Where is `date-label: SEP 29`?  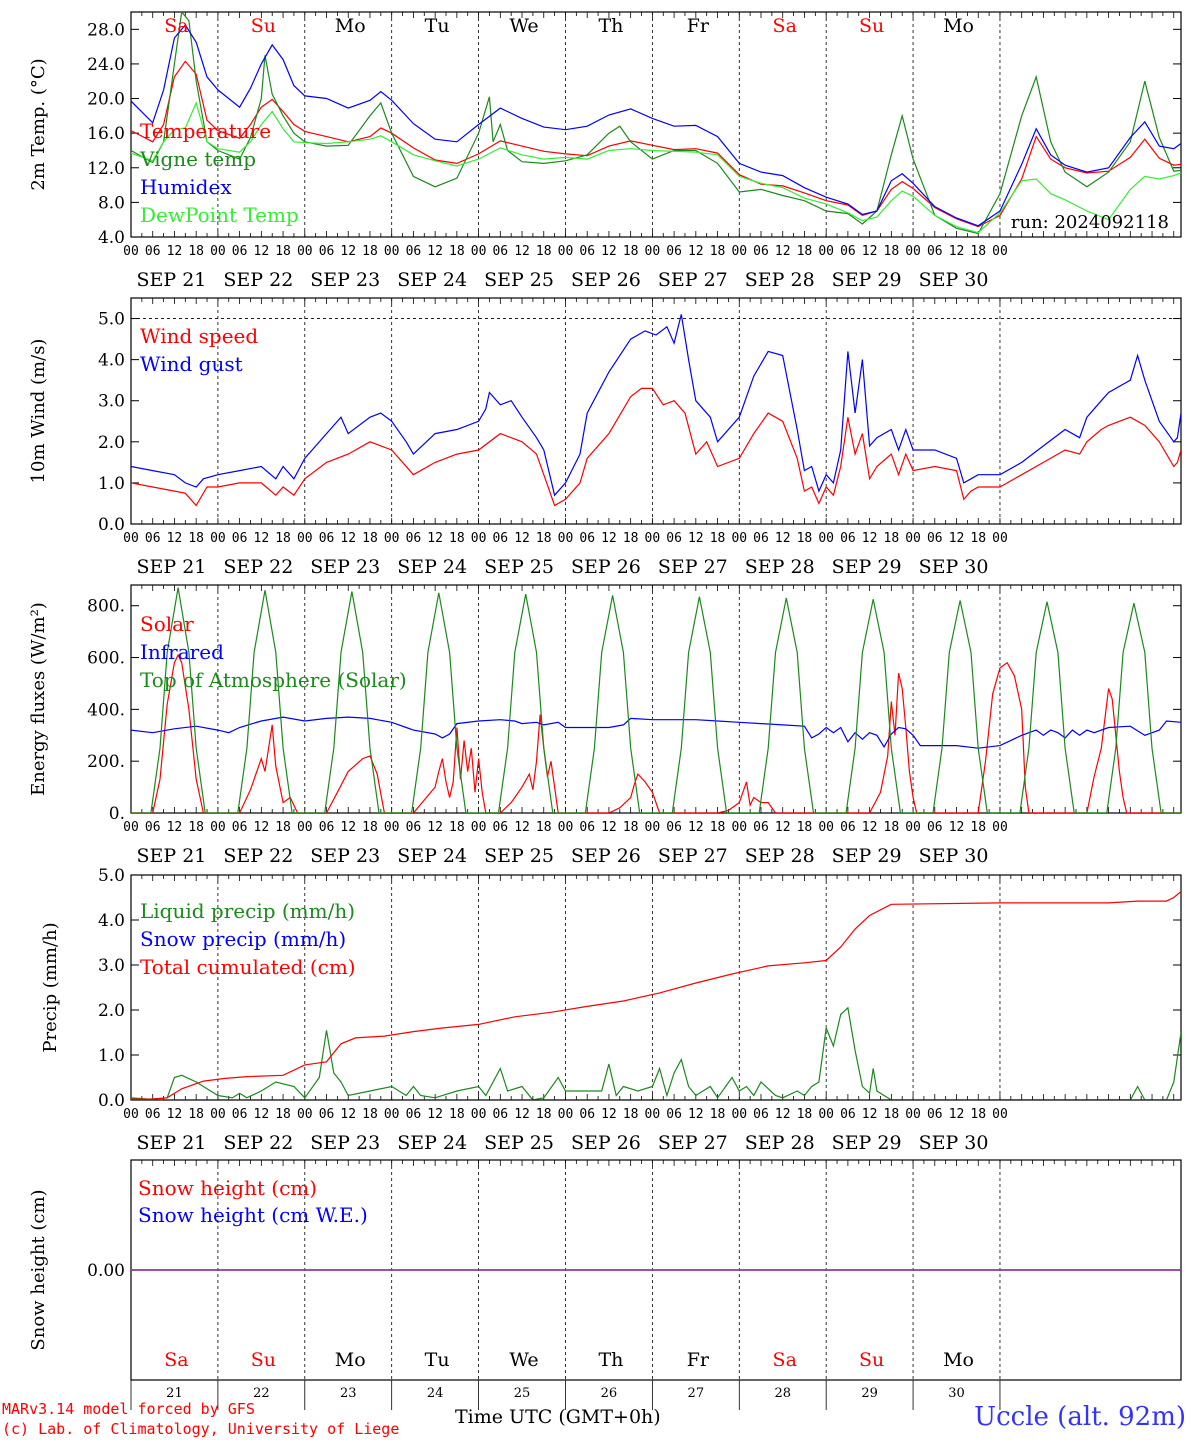 date-label: SEP 29 is located at coordinates (867, 567).